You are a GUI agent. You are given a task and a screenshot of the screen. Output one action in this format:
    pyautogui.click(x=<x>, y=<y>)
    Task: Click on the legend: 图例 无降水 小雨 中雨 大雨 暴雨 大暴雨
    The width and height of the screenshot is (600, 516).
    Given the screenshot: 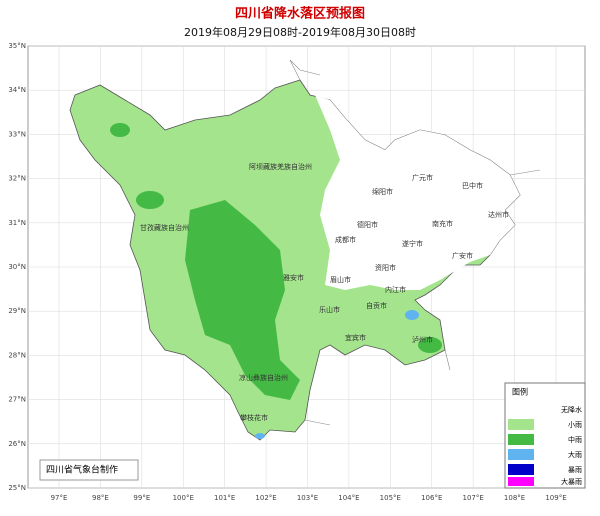 What is the action you would take?
    pyautogui.click(x=545, y=435)
    